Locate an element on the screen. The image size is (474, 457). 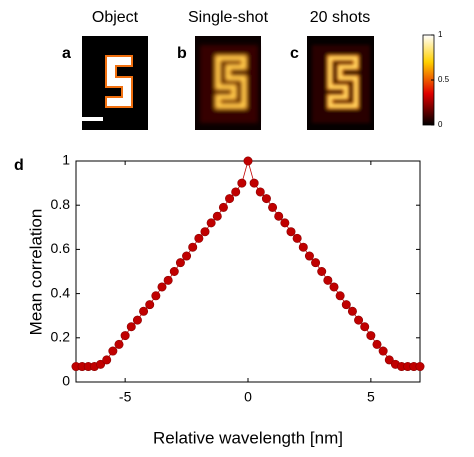
panel-title: Single-shot is located at coordinates (228, 17).